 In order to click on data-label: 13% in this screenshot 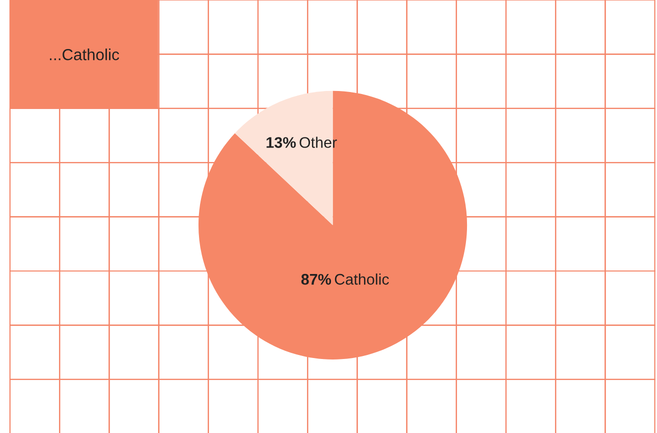, I will do `click(281, 142)`.